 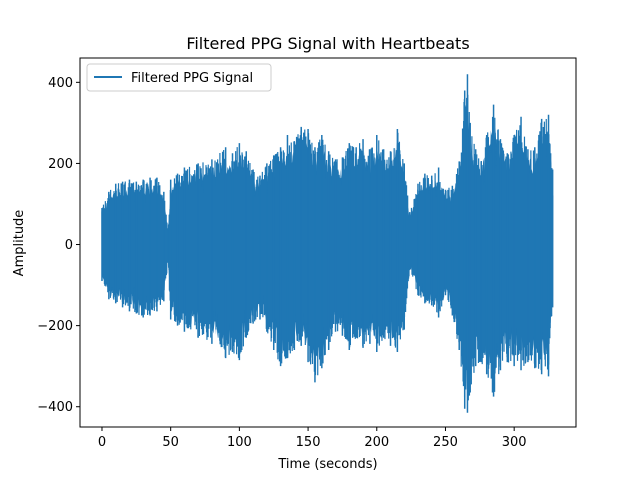 What do you see at coordinates (170, 442) in the screenshot?
I see `x-tick-label: 50` at bounding box center [170, 442].